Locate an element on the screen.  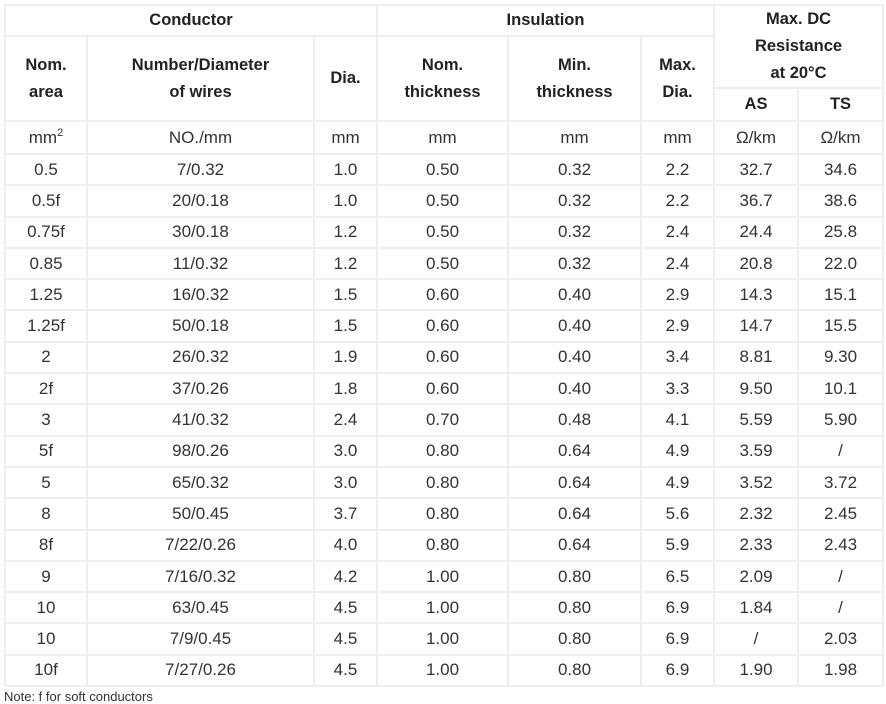
table-cell: 2 is located at coordinates (46, 357).